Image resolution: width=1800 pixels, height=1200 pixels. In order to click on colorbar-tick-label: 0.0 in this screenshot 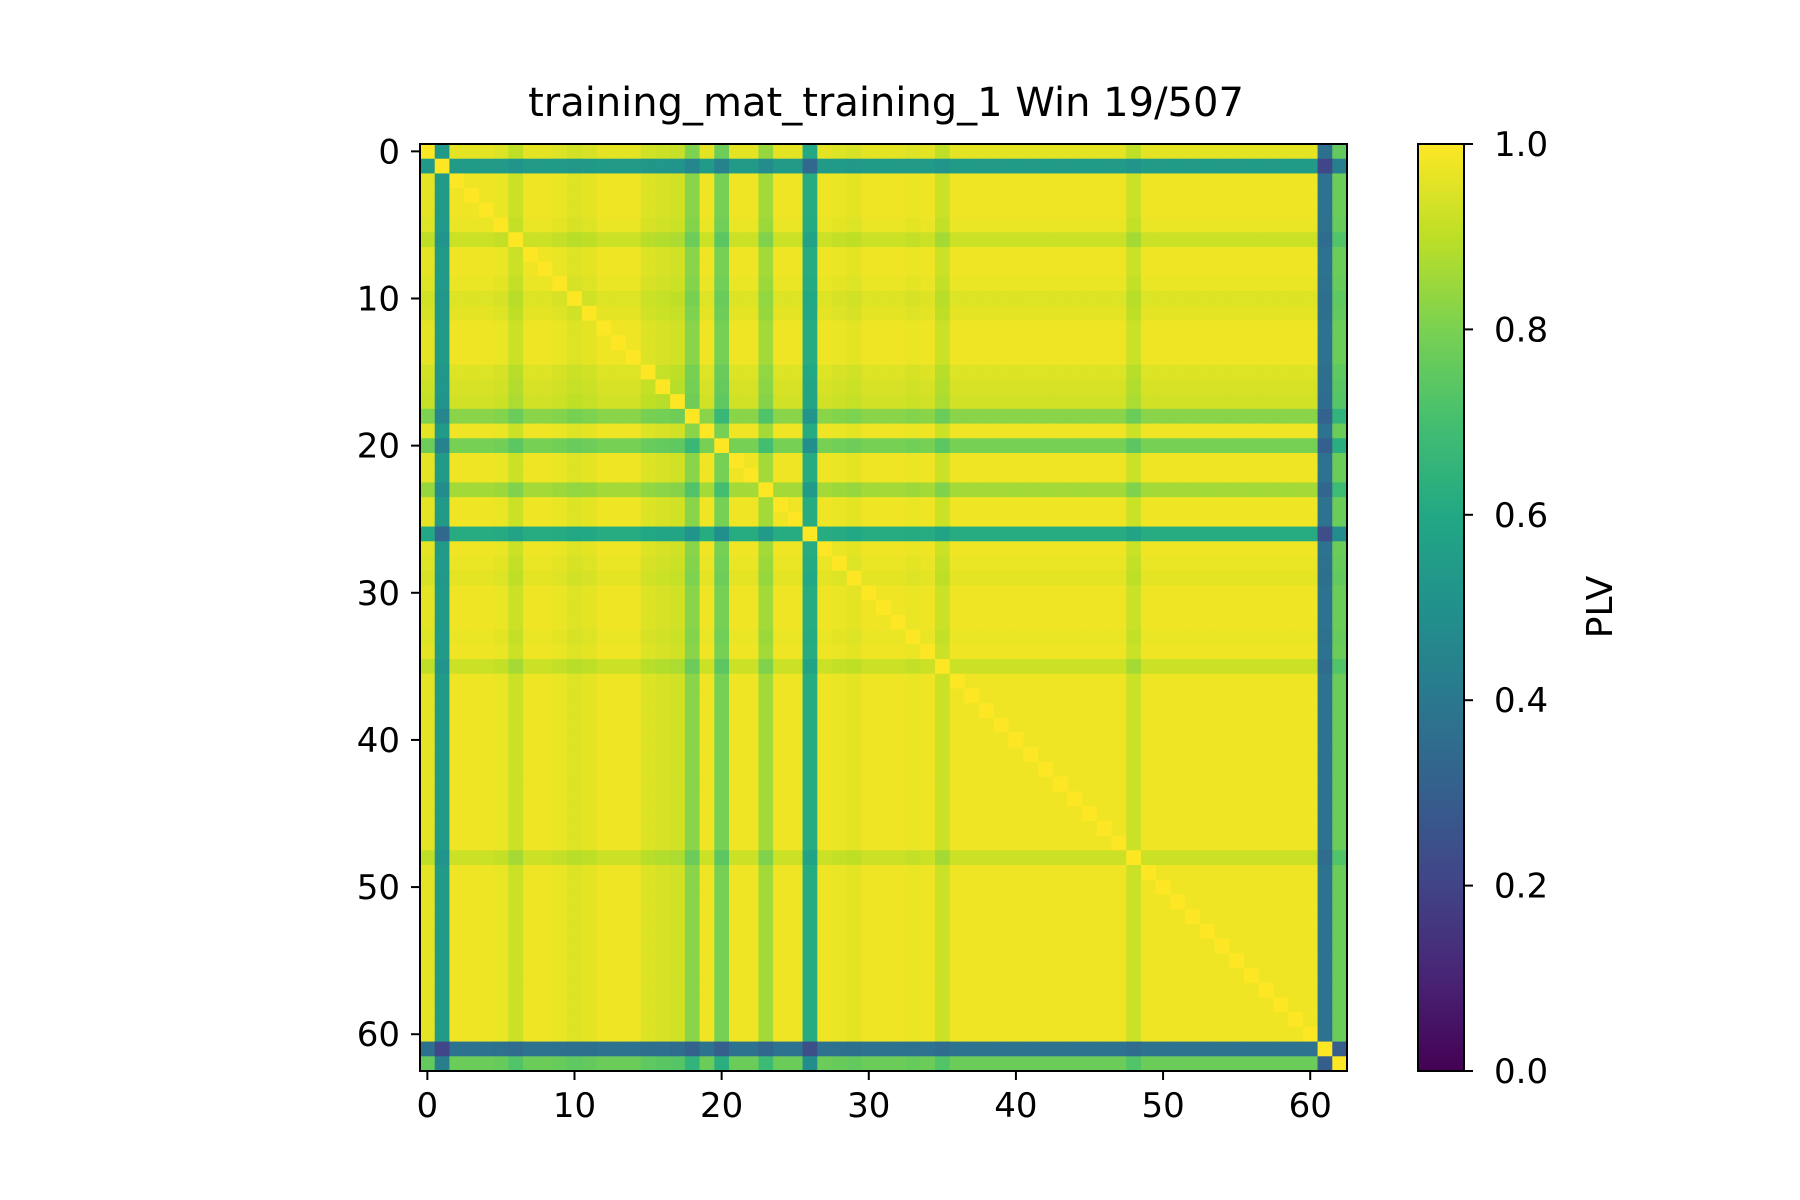, I will do `click(1521, 1072)`.